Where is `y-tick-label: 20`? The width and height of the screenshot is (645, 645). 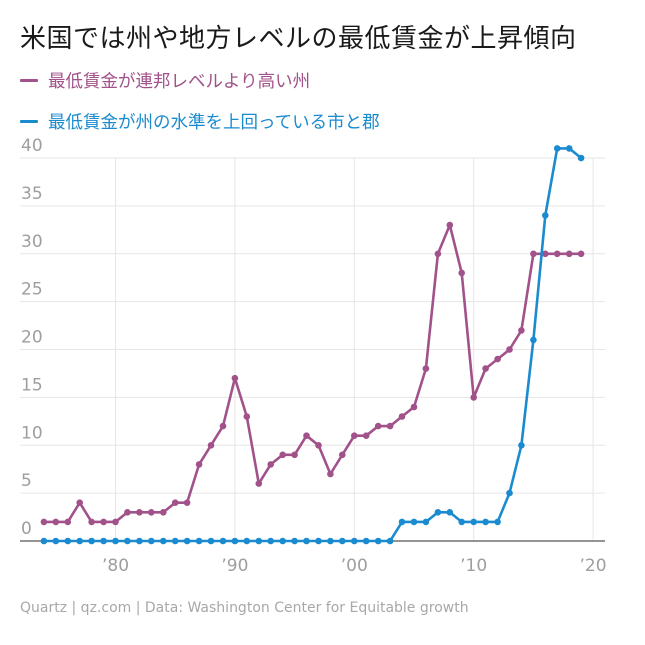 y-tick-label: 20 is located at coordinates (32, 338).